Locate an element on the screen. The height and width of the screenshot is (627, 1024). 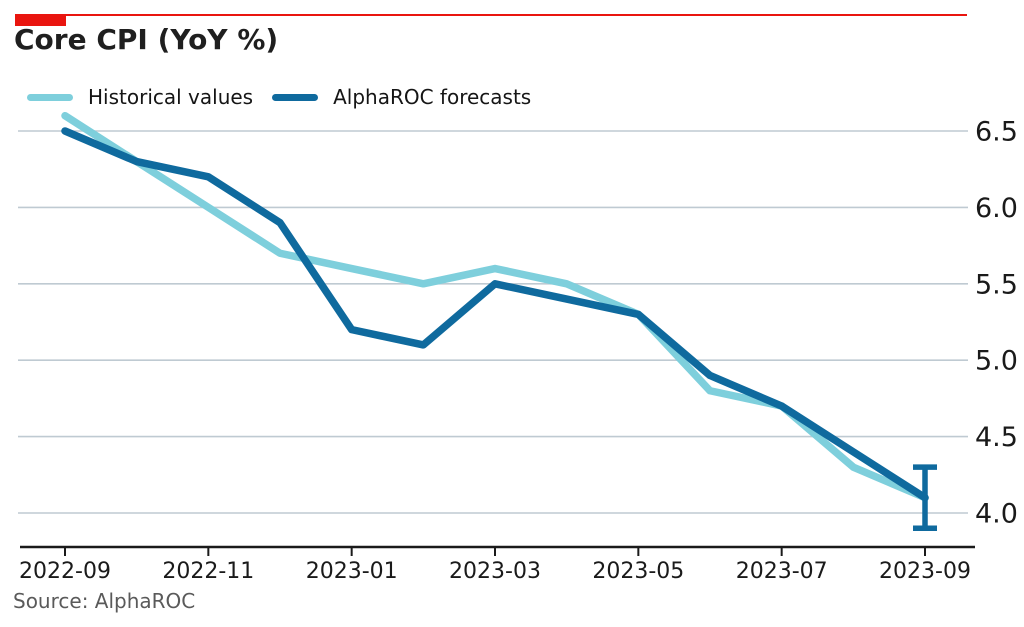
page-title: Core CPI (YoY %) is located at coordinates (146, 39).